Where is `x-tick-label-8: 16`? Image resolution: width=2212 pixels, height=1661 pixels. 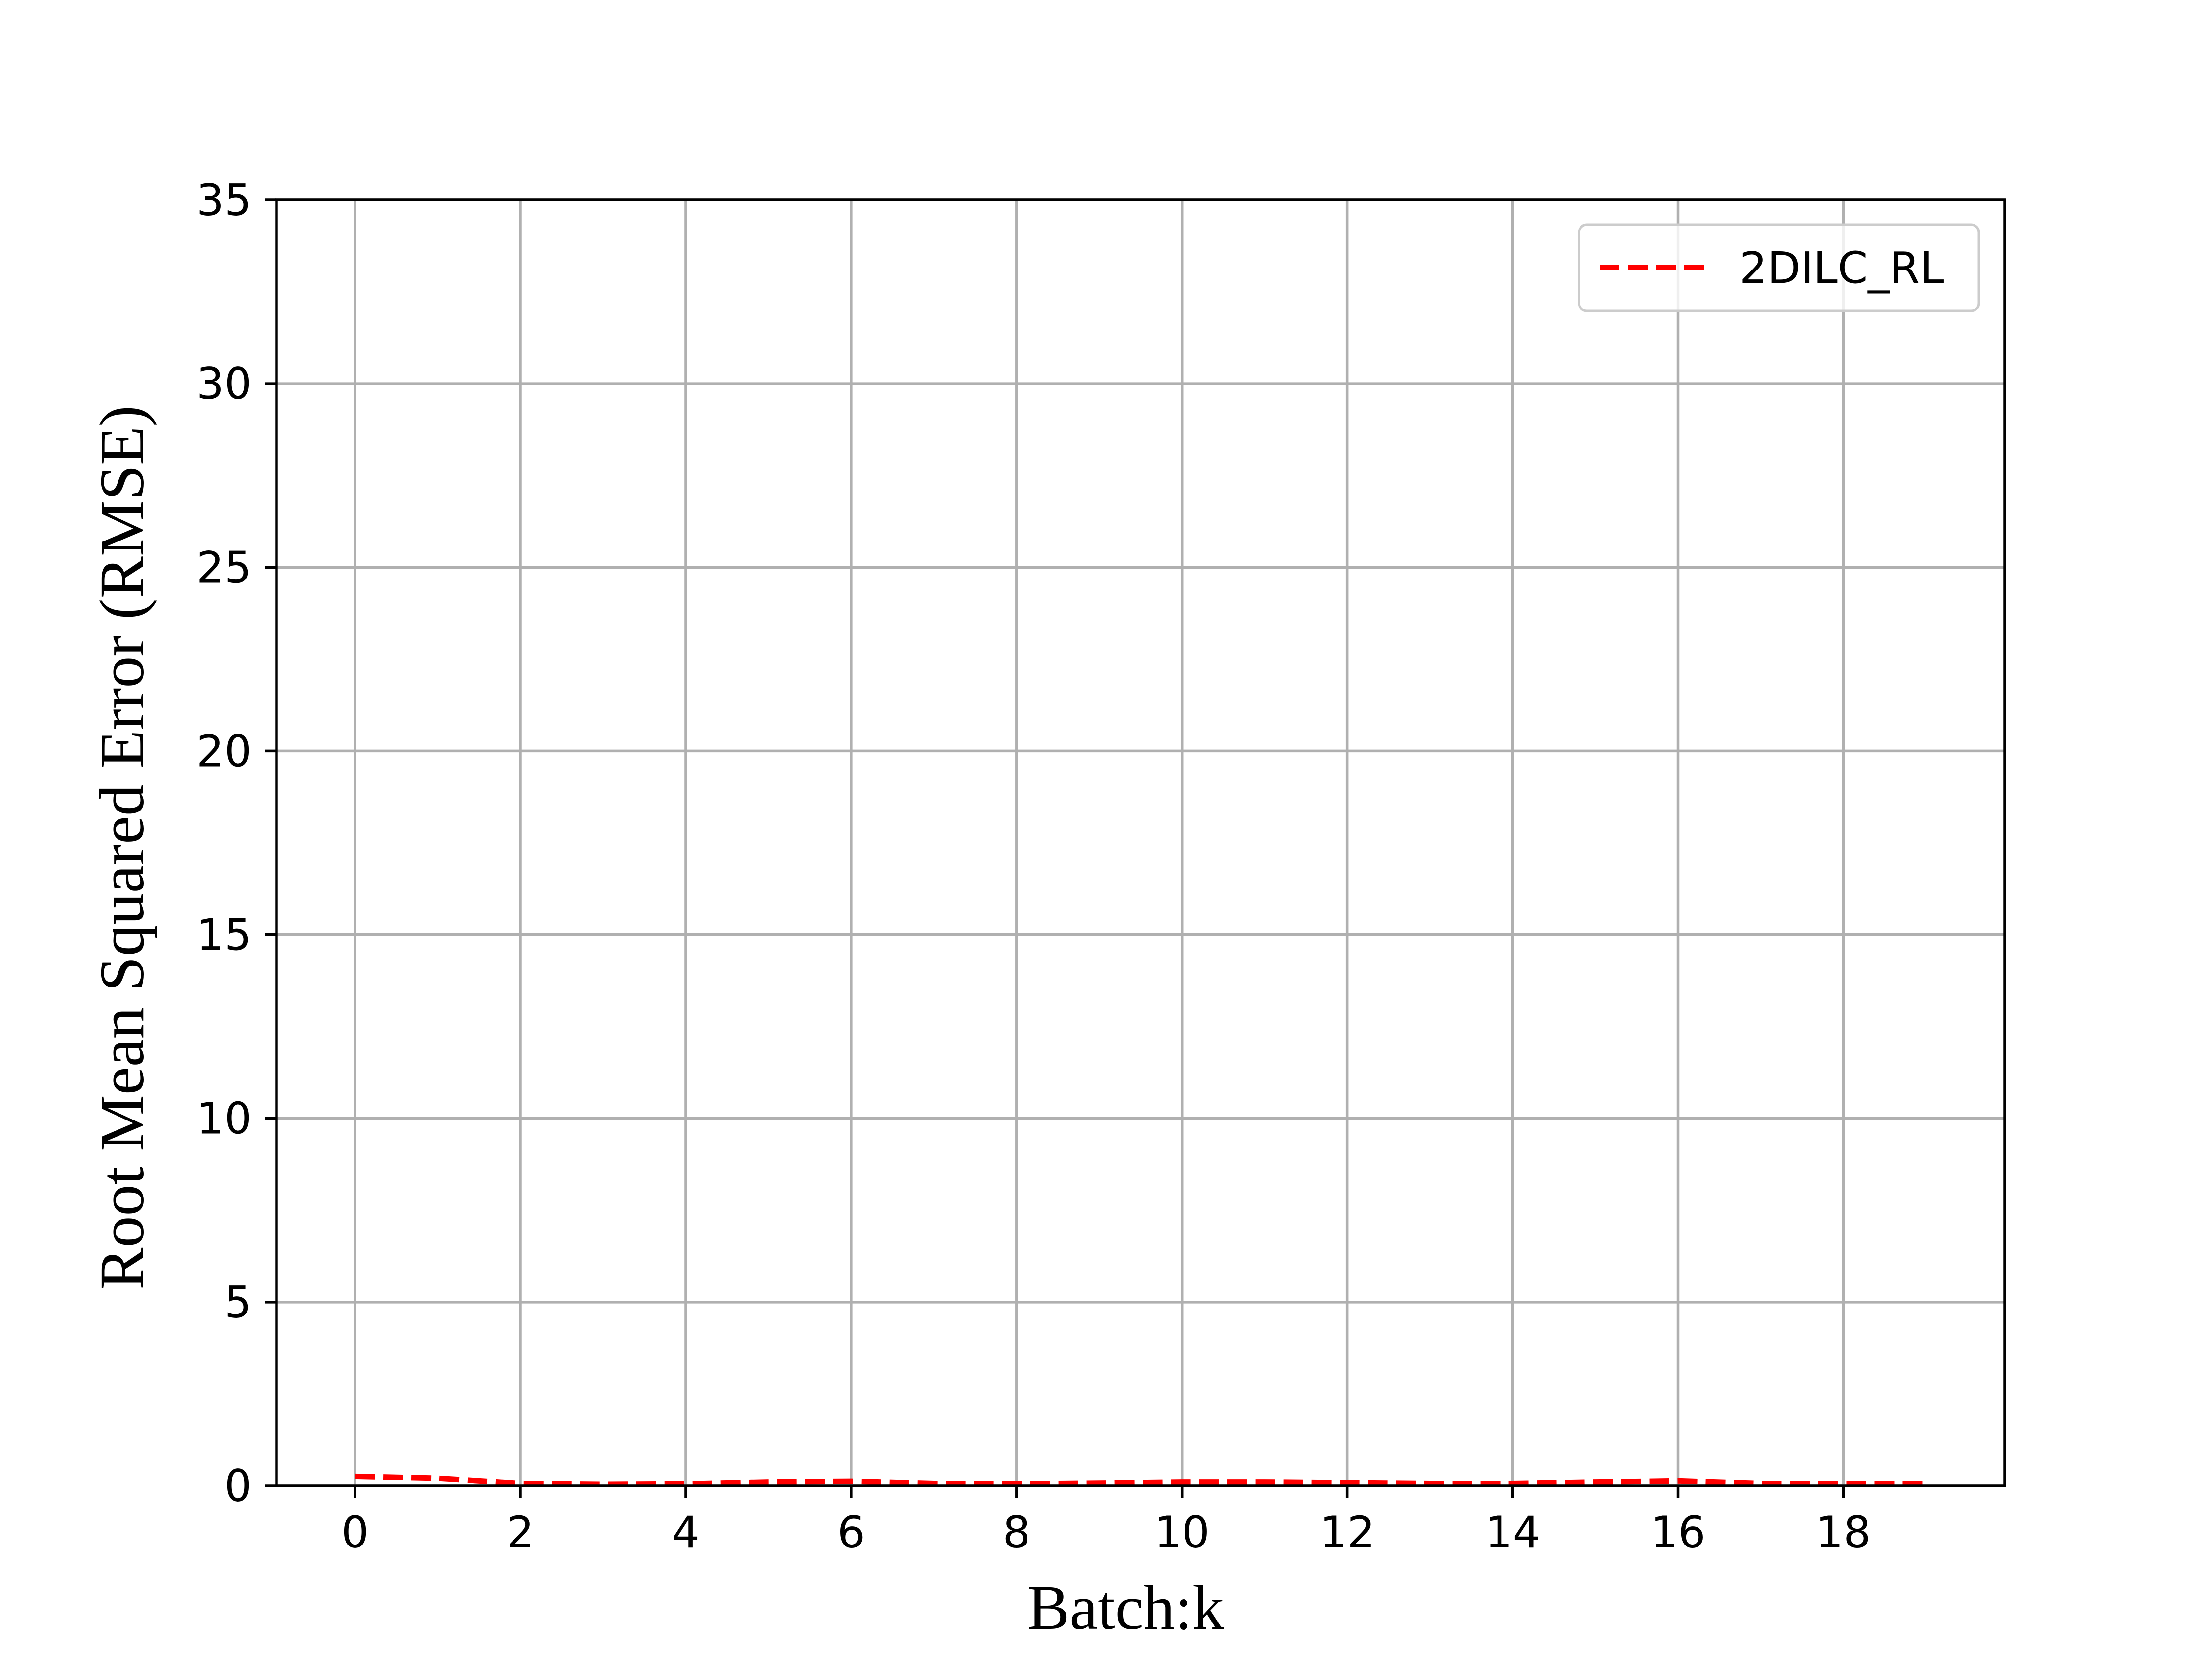 x-tick-label-8: 16 is located at coordinates (1678, 1532).